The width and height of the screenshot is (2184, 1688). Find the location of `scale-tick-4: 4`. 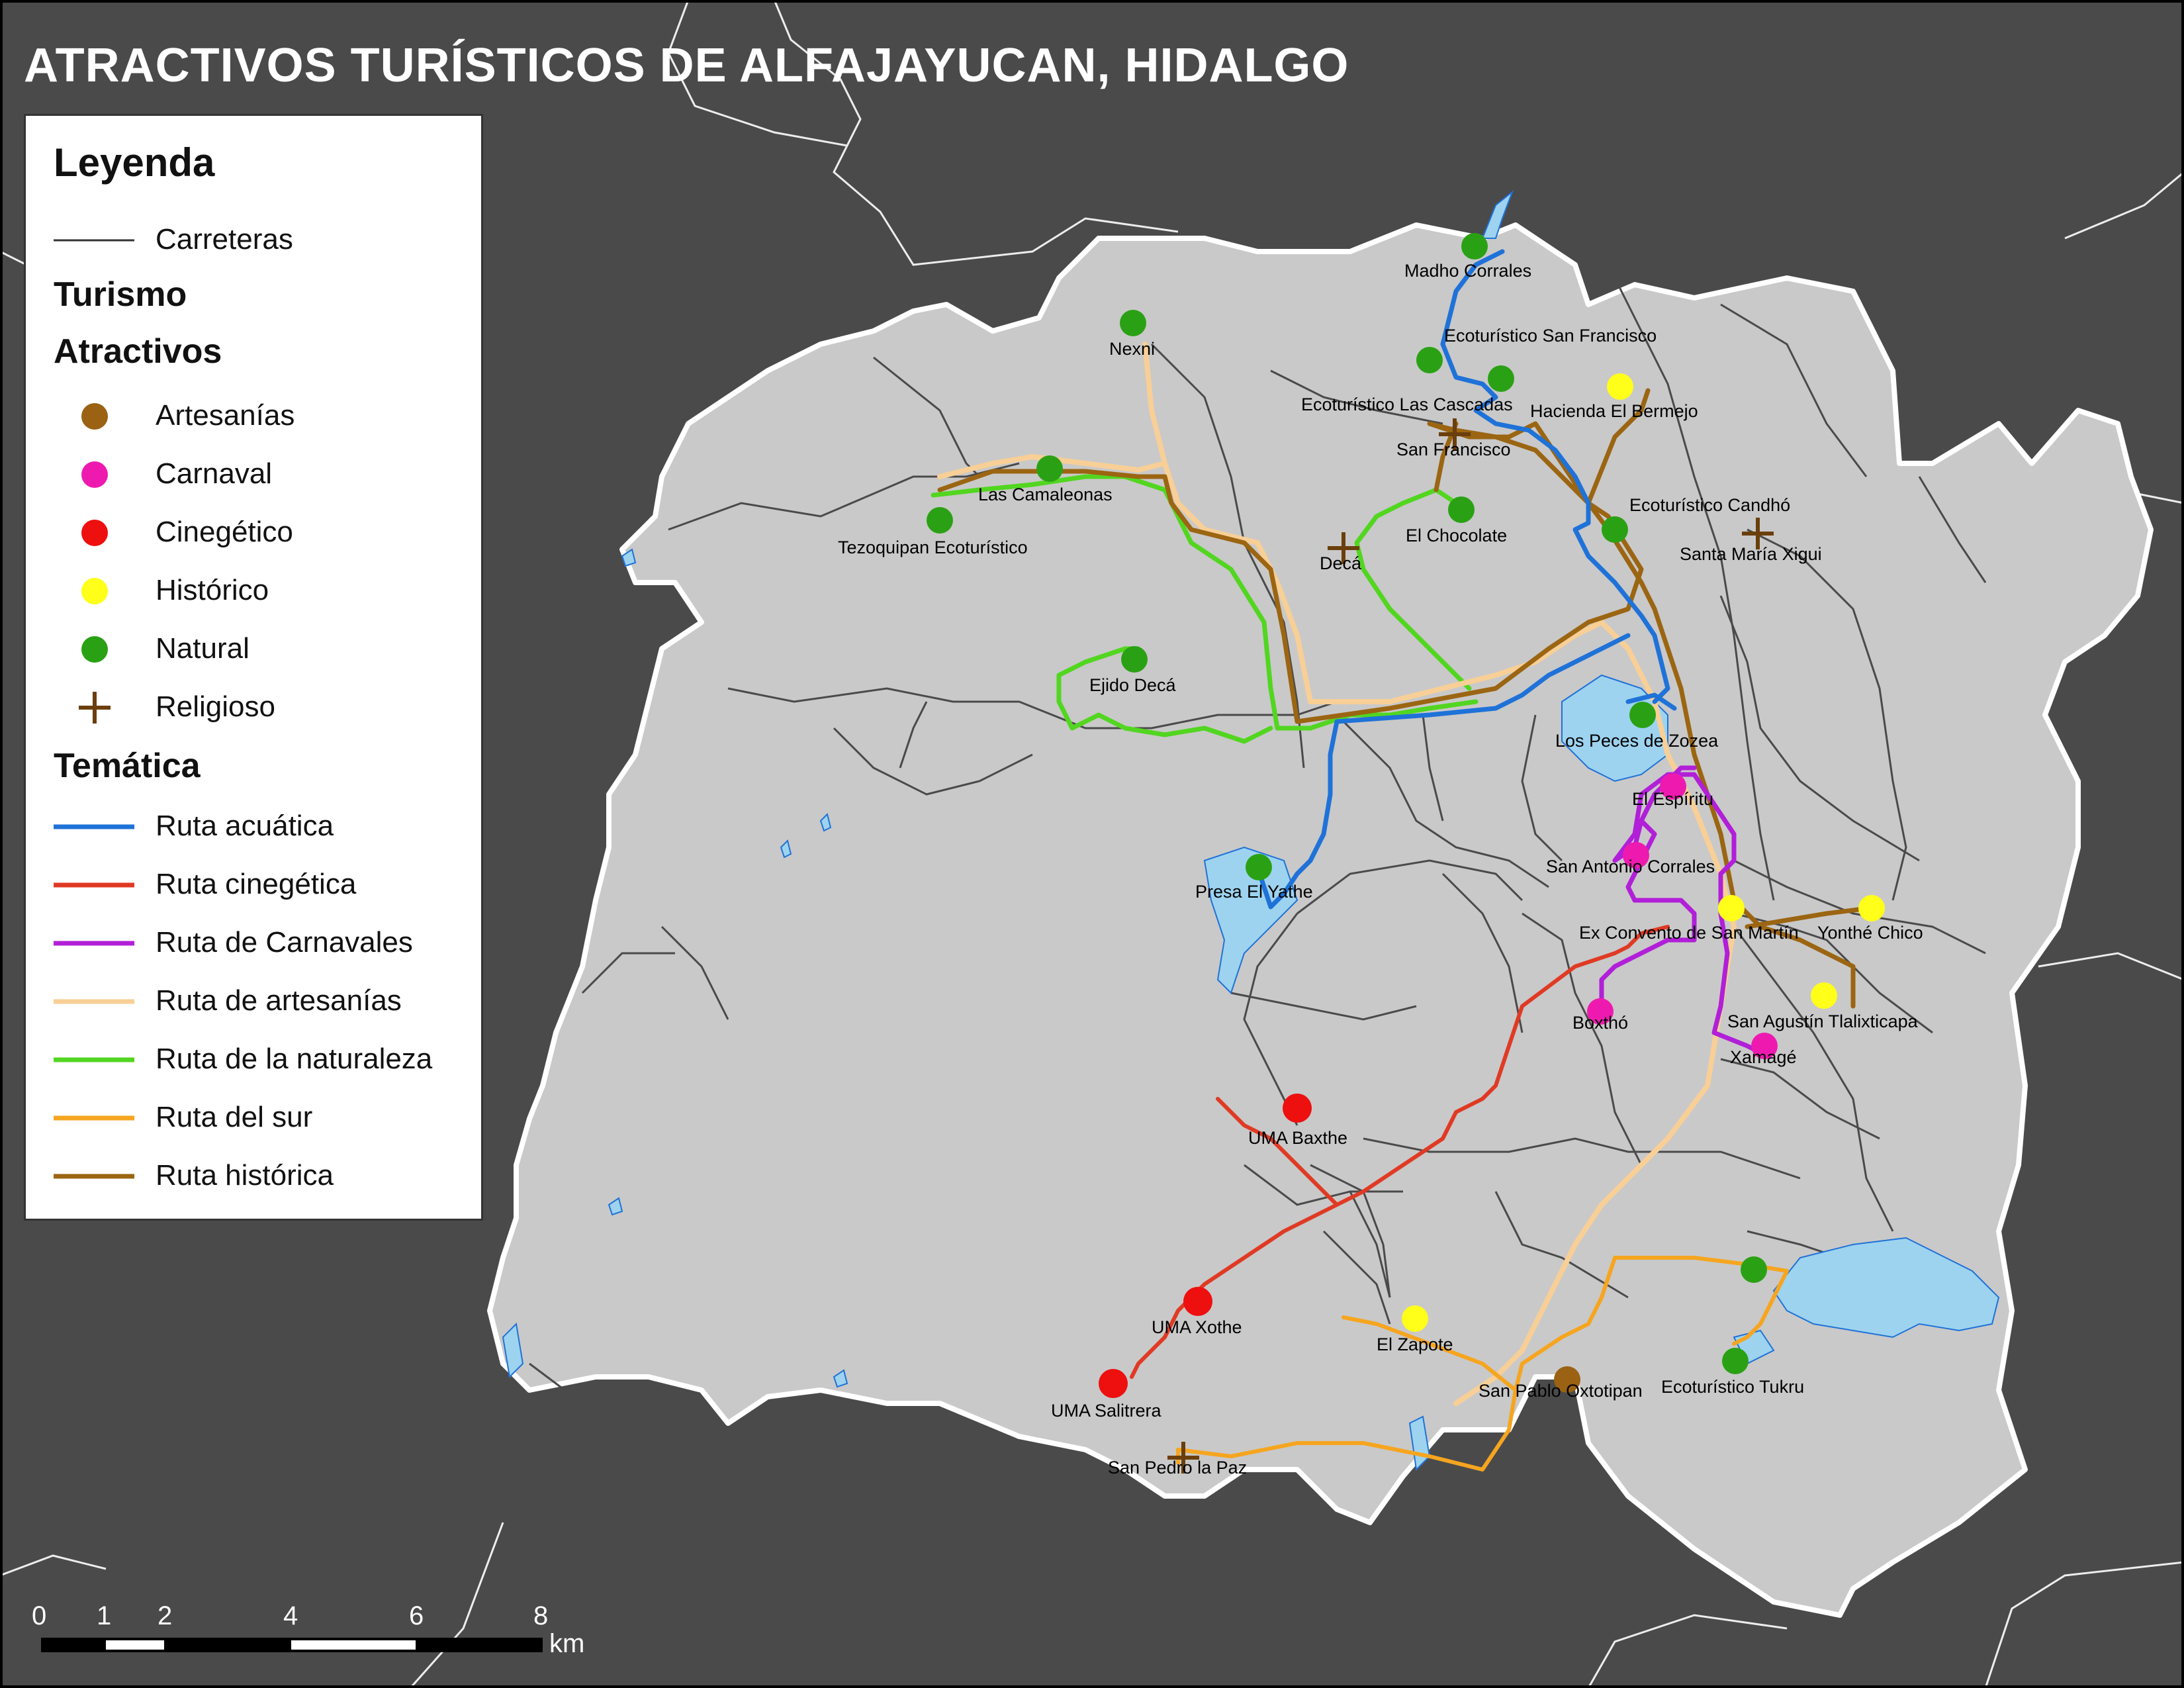

scale-tick-4: 4 is located at coordinates (290, 1615).